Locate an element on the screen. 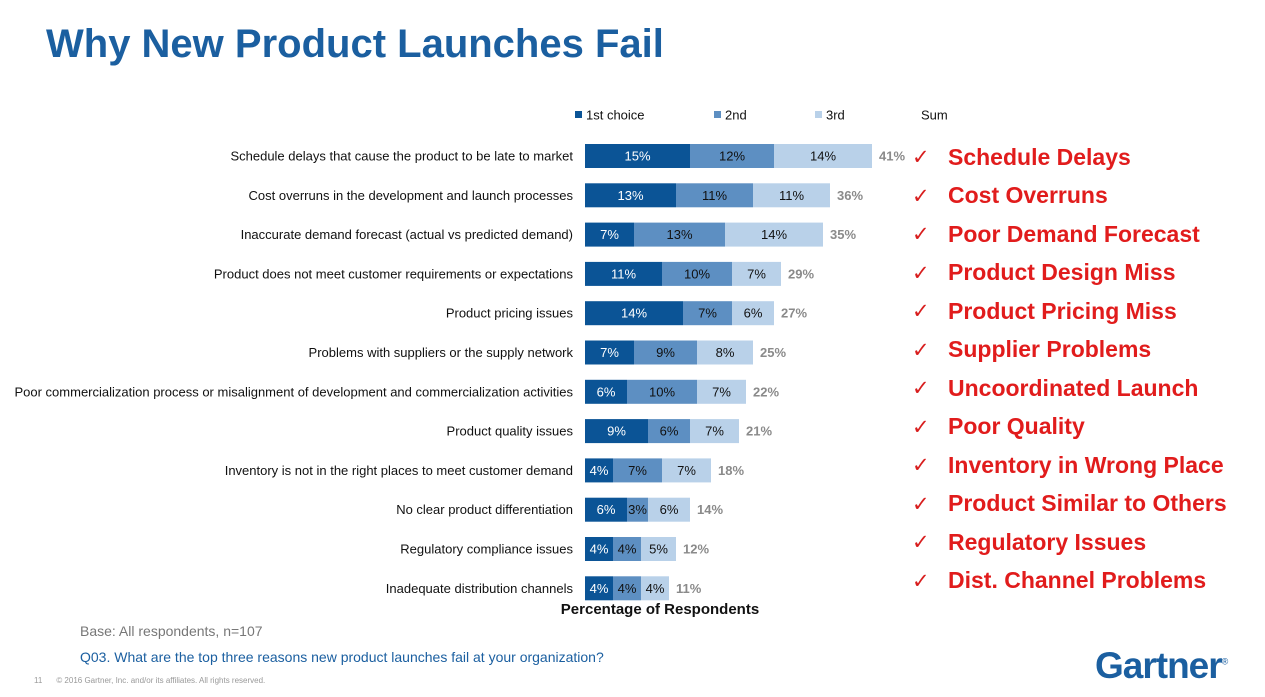  callout-item: ✓ Regulatory Issues is located at coordinates (1029, 542).